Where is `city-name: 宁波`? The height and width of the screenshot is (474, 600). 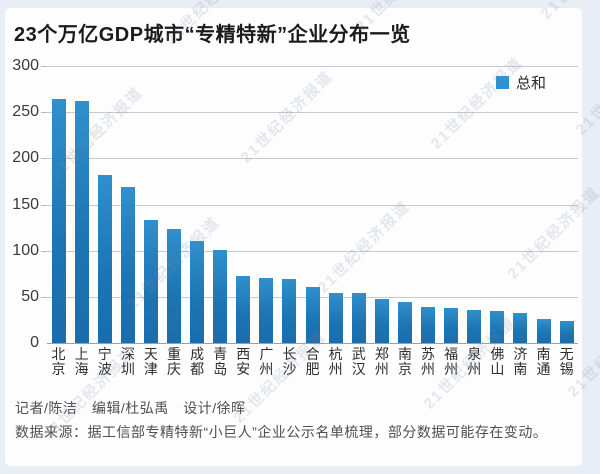
city-name: 宁波 is located at coordinates (104, 361).